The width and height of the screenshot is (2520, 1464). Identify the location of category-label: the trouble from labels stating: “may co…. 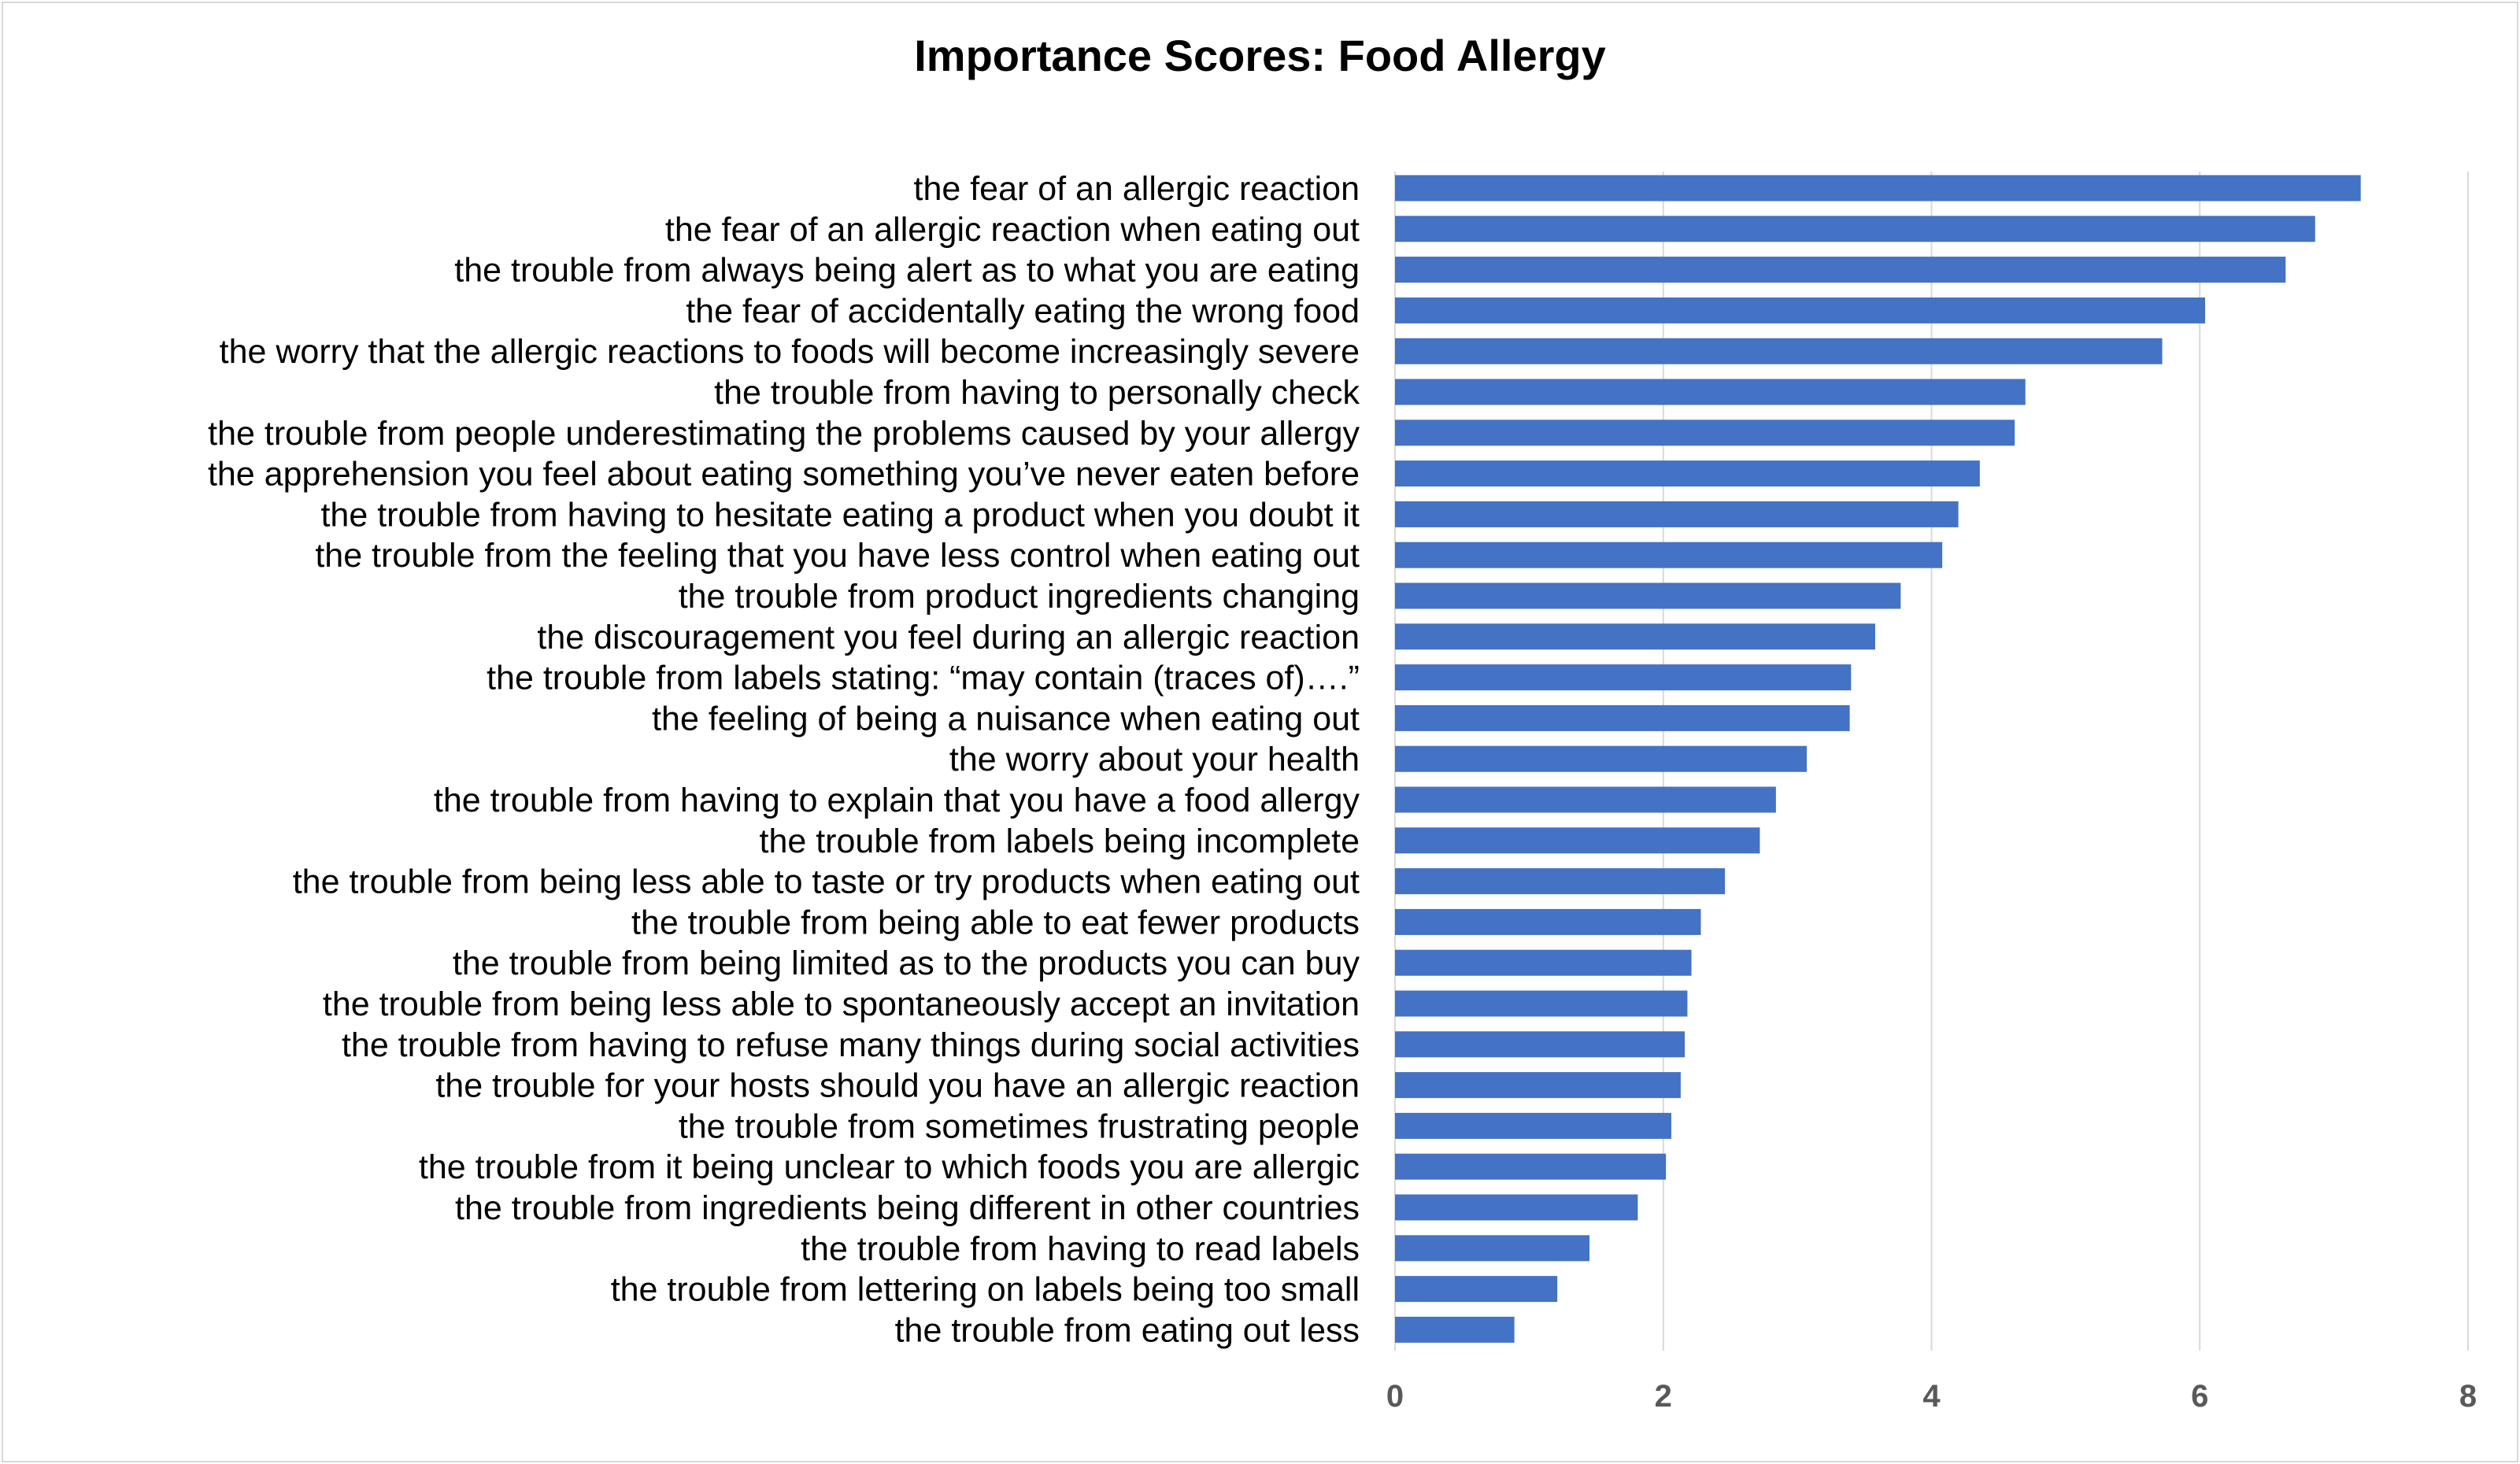
(923, 678).